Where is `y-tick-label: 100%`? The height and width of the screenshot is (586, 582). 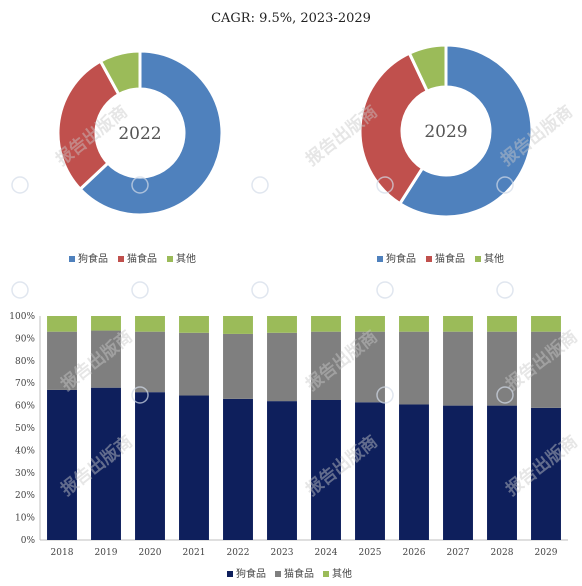
y-tick-label: 100% is located at coordinates (22, 317).